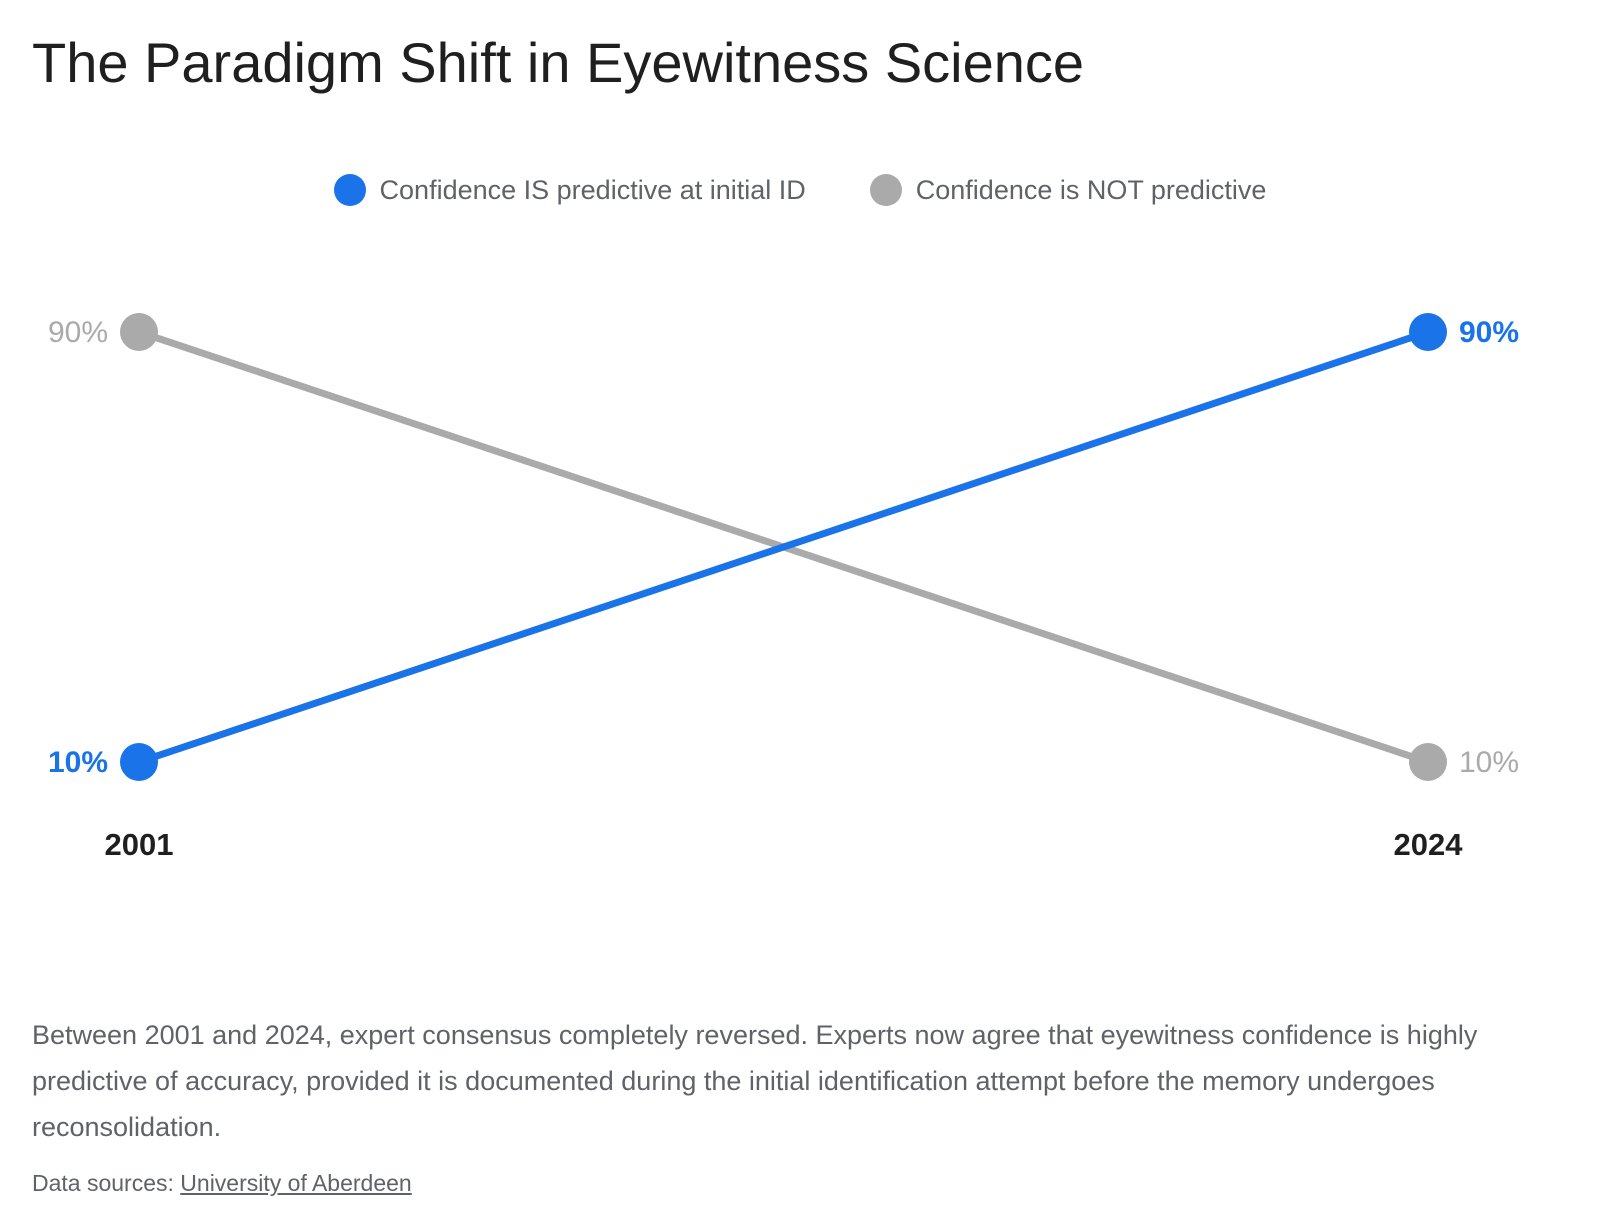  What do you see at coordinates (1489, 762) in the screenshot?
I see `data-label-confidence-is-not-predictive-2024: 10%` at bounding box center [1489, 762].